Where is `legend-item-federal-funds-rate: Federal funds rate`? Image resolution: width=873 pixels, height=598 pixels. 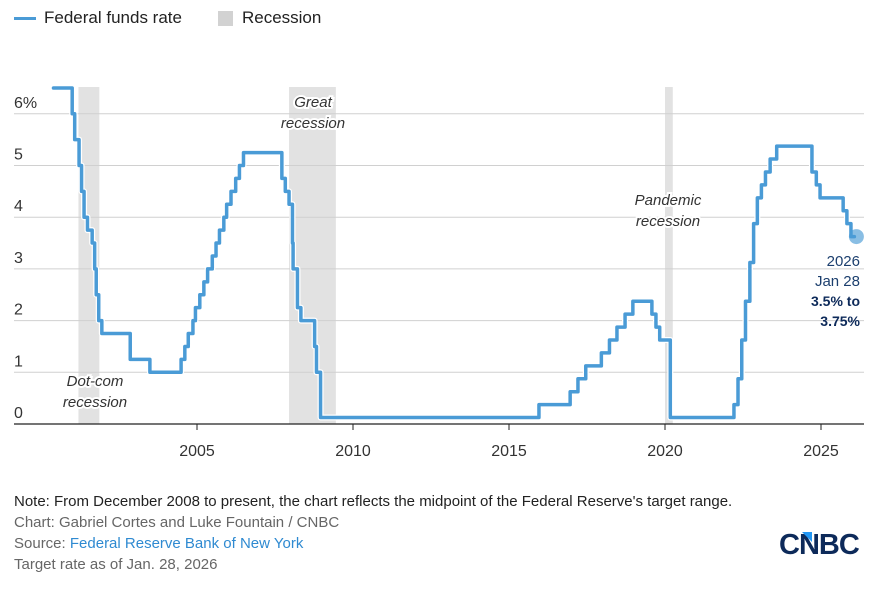 legend-item-federal-funds-rate: Federal funds rate is located at coordinates (98, 18).